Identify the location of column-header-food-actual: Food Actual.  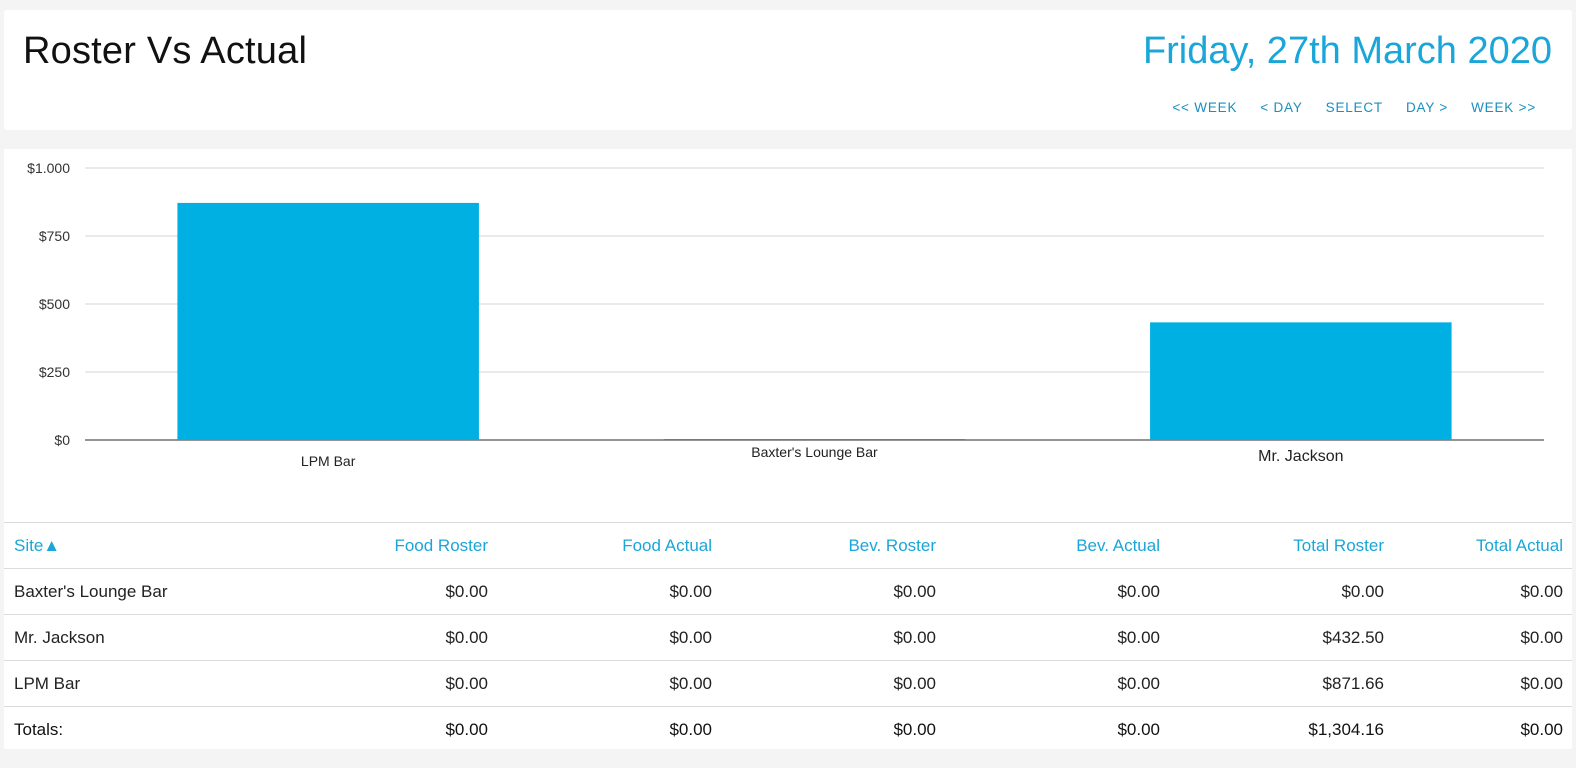
(600, 545).